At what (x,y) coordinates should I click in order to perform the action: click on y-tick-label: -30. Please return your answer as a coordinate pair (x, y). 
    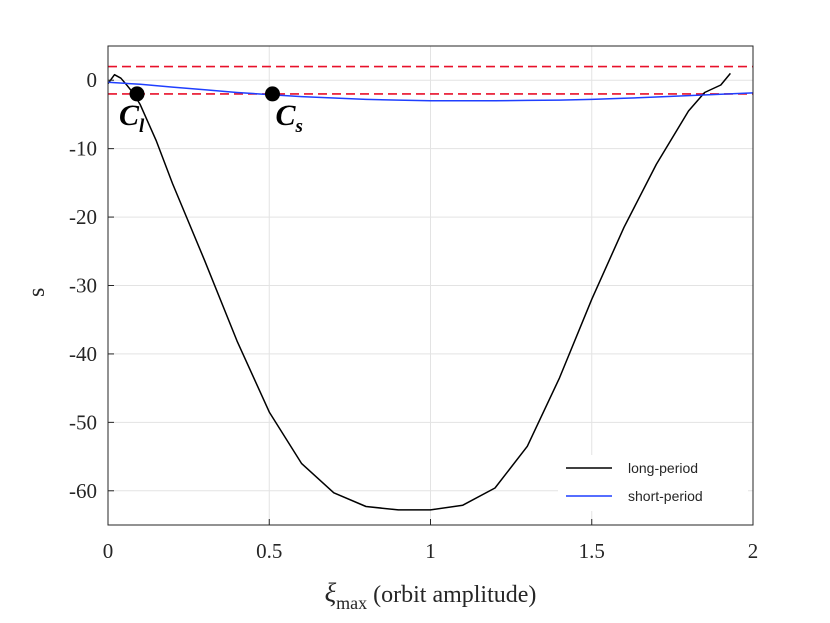
    Looking at the image, I should click on (83, 286).